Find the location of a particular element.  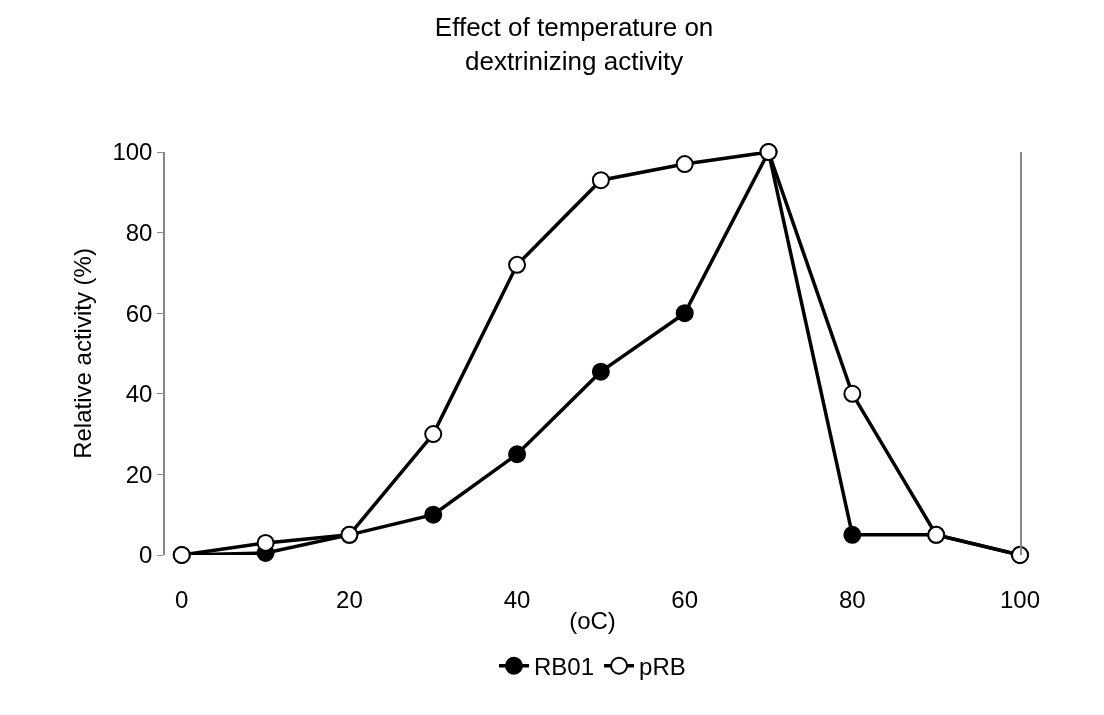

y-tick-label: 20 is located at coordinates (139, 474).